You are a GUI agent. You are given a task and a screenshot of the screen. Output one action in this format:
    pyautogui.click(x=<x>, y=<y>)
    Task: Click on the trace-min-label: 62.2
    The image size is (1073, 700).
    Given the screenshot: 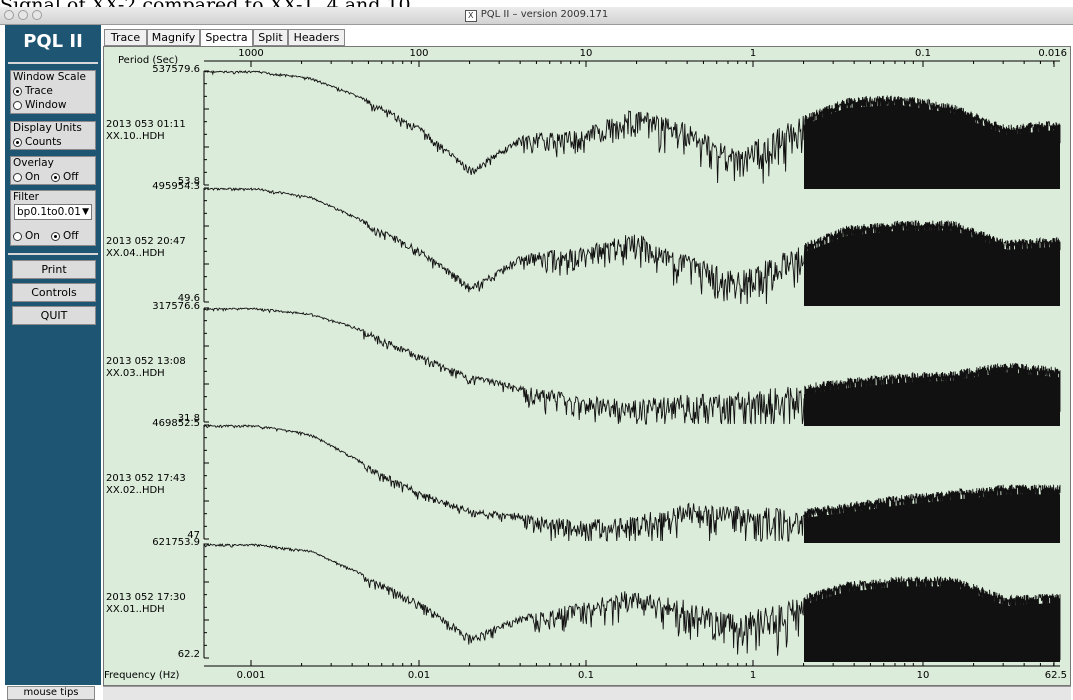 What is the action you would take?
    pyautogui.click(x=188, y=654)
    